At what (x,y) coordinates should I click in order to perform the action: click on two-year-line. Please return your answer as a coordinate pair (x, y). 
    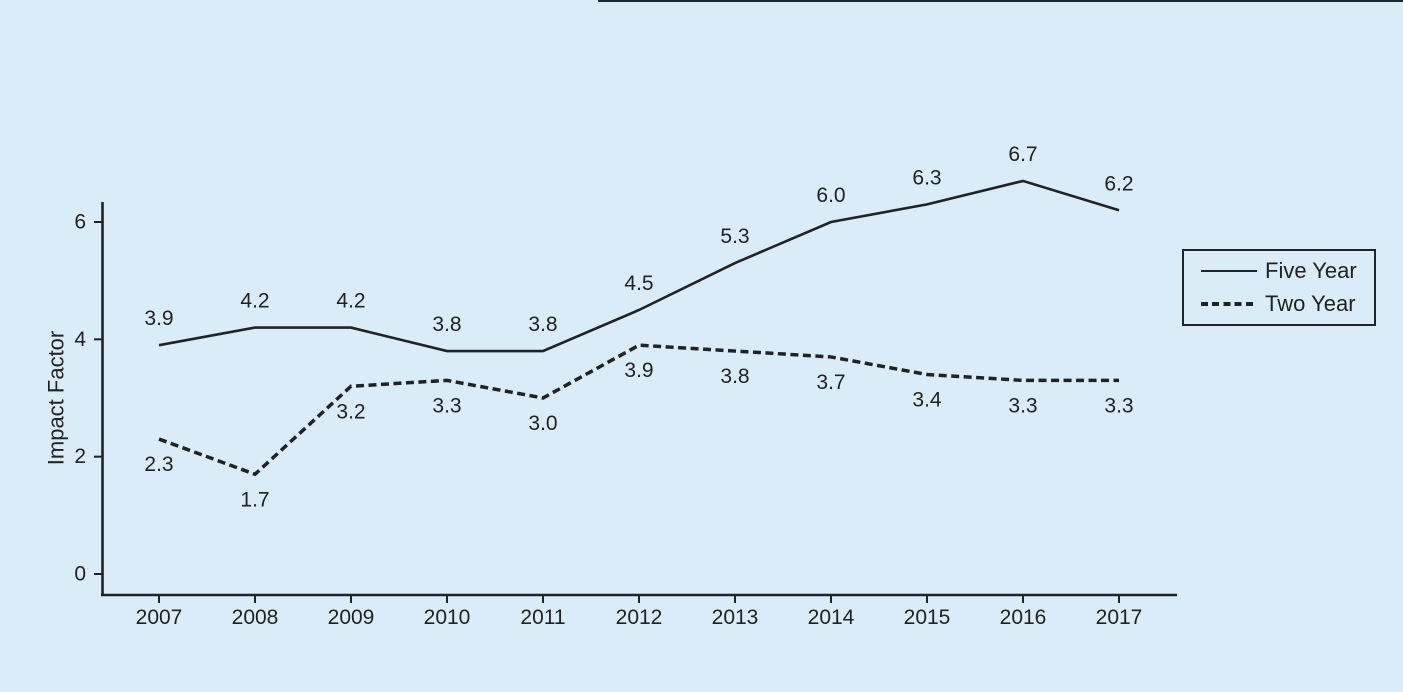
    Looking at the image, I should click on (638, 410).